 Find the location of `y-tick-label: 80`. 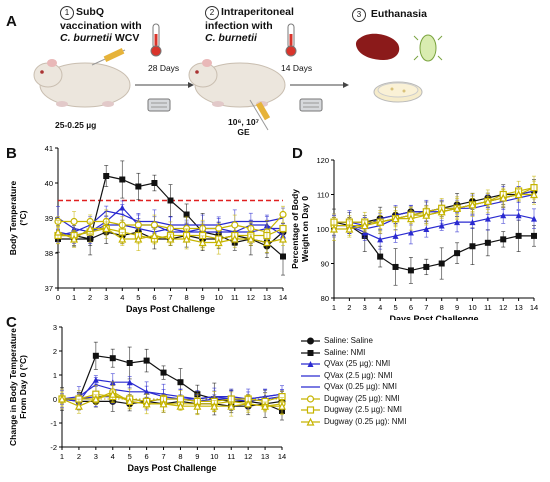

y-tick-label: 80 is located at coordinates (325, 298).